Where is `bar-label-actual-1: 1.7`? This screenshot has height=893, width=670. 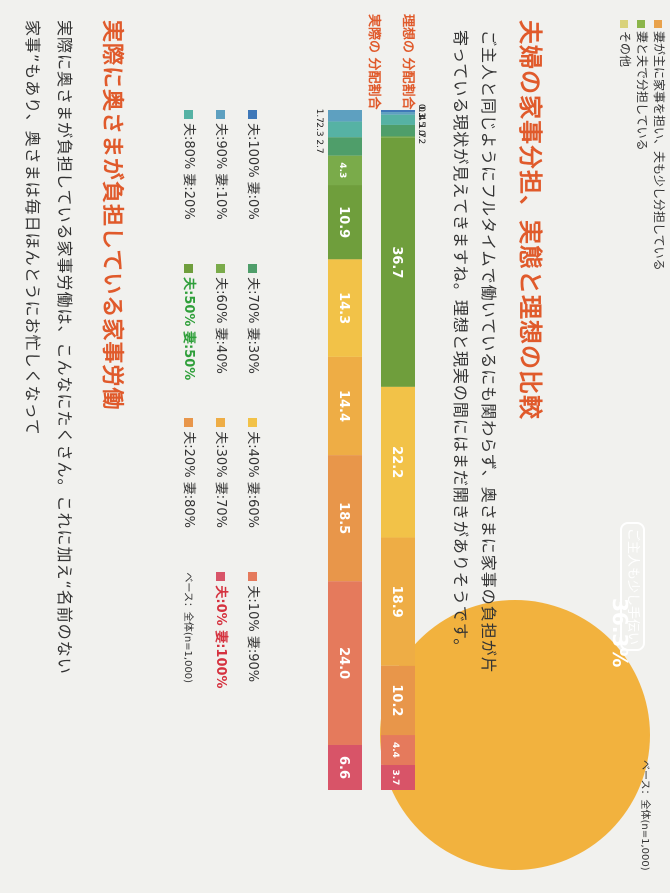 bar-label-actual-1: 1.7 is located at coordinates (319, 116).